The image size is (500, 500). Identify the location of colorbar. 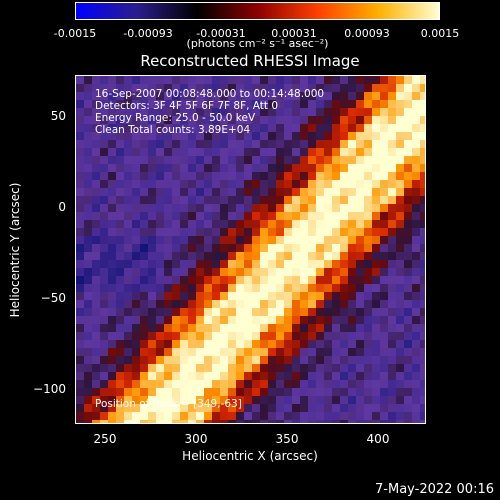
(257, 11).